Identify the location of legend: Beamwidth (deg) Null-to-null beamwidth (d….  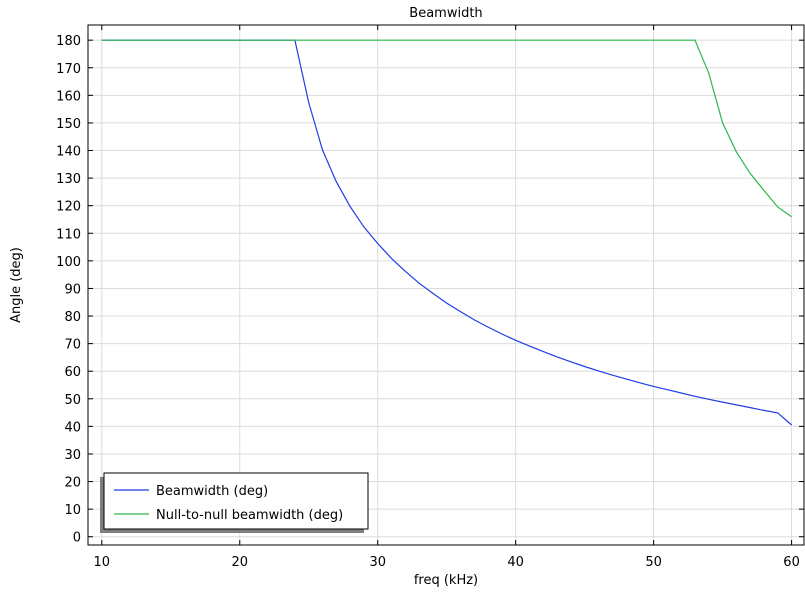
(234, 502).